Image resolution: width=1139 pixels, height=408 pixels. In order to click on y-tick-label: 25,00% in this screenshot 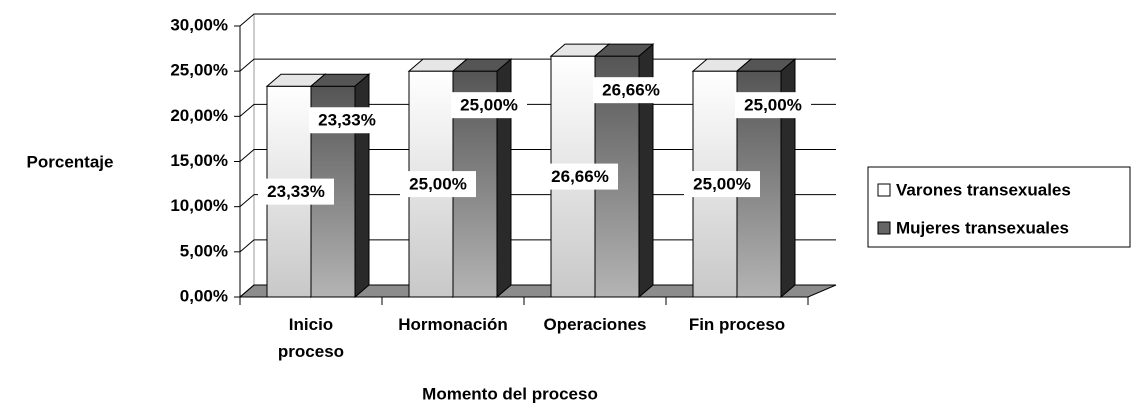, I will do `click(199, 70)`.